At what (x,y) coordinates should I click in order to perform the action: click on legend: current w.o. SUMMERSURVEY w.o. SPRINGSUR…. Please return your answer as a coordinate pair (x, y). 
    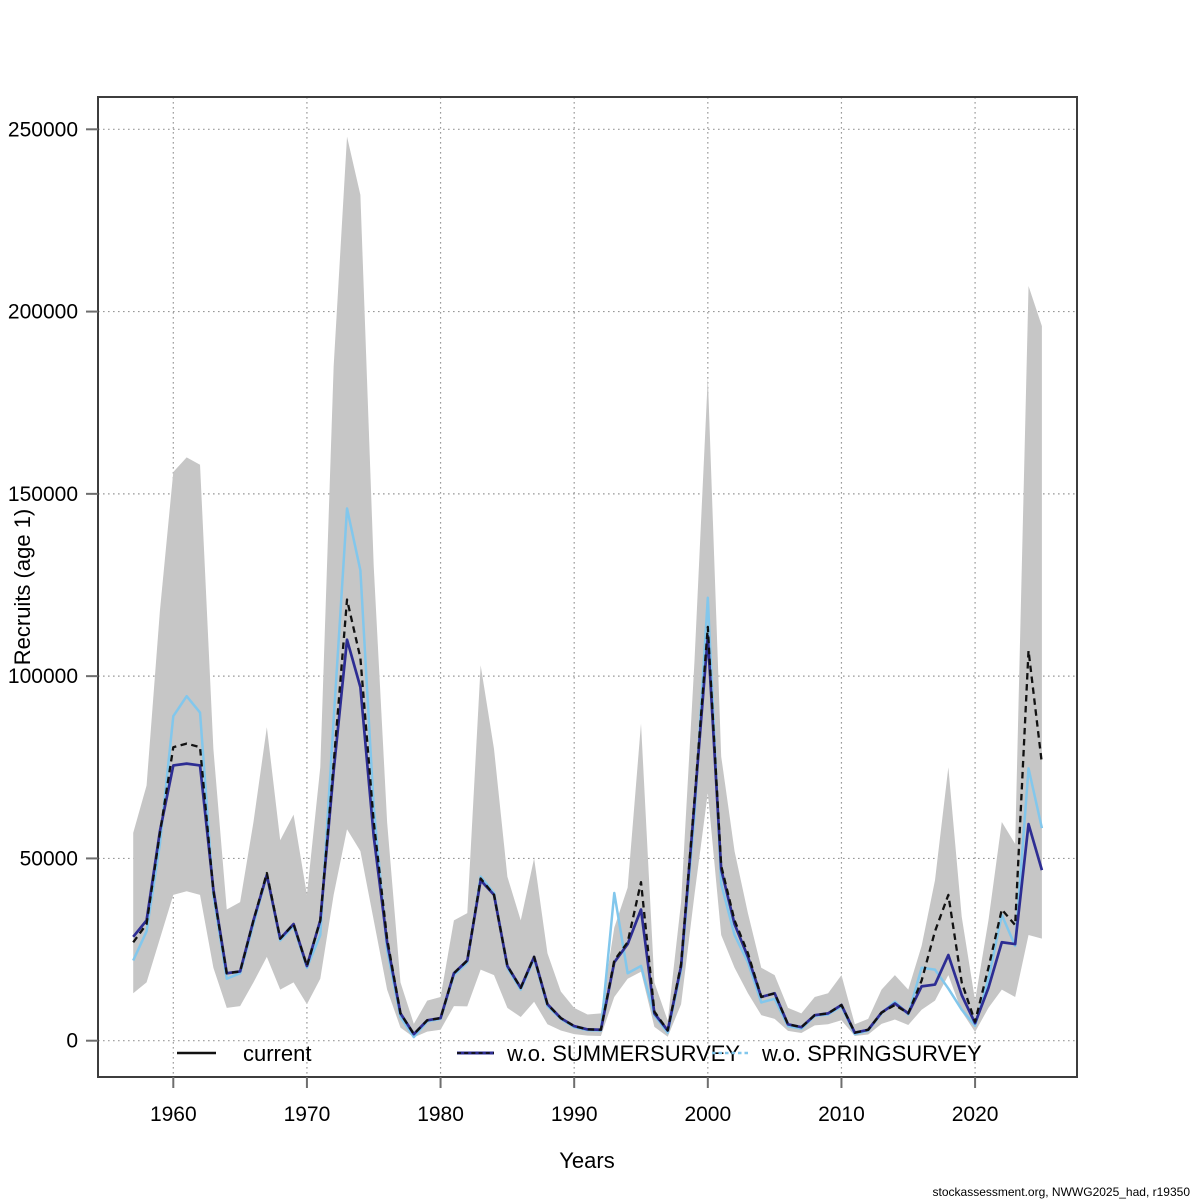
    Looking at the image, I should click on (579, 1053).